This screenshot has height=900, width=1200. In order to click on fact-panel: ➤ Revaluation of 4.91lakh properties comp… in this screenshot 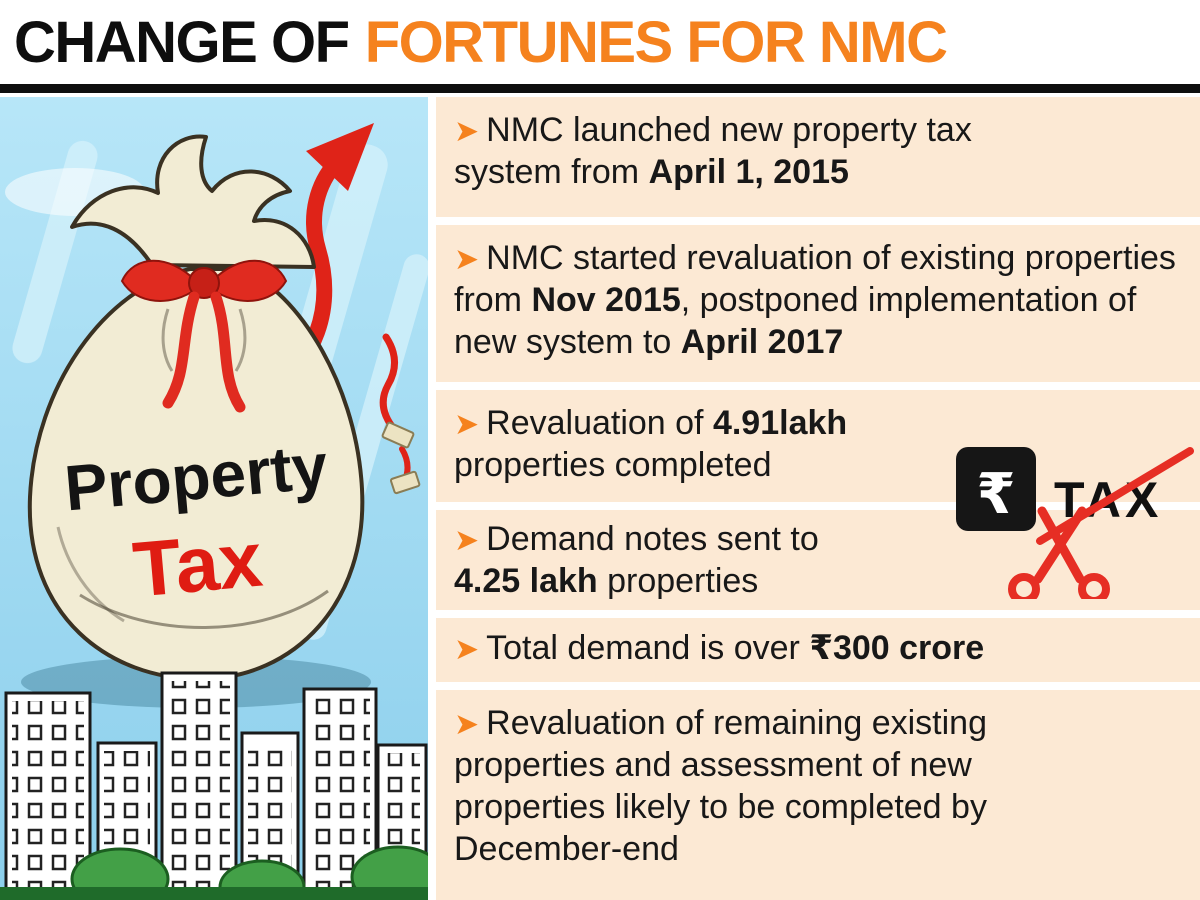, I will do `click(818, 446)`.